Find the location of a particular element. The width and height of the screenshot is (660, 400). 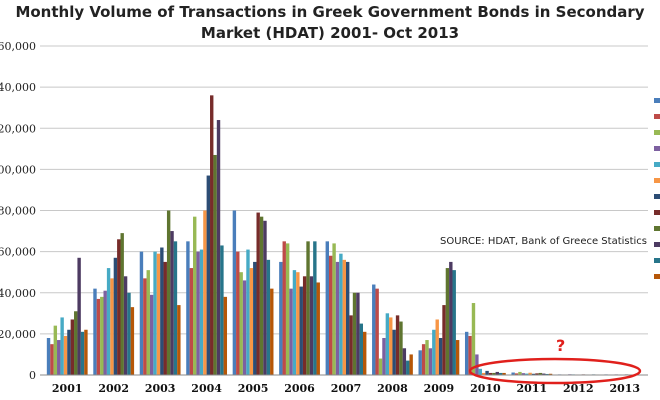

x-tick-label: 2010 is located at coordinates (485, 388).